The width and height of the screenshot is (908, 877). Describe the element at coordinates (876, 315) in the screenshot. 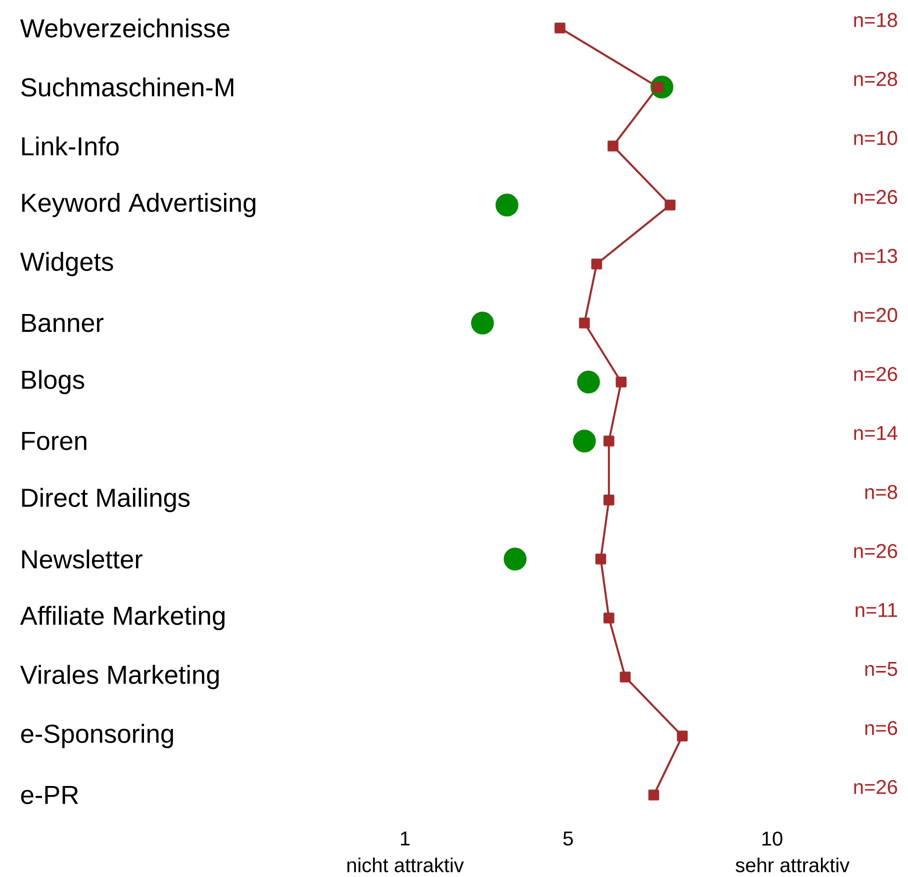

I see `text: n=20` at that location.